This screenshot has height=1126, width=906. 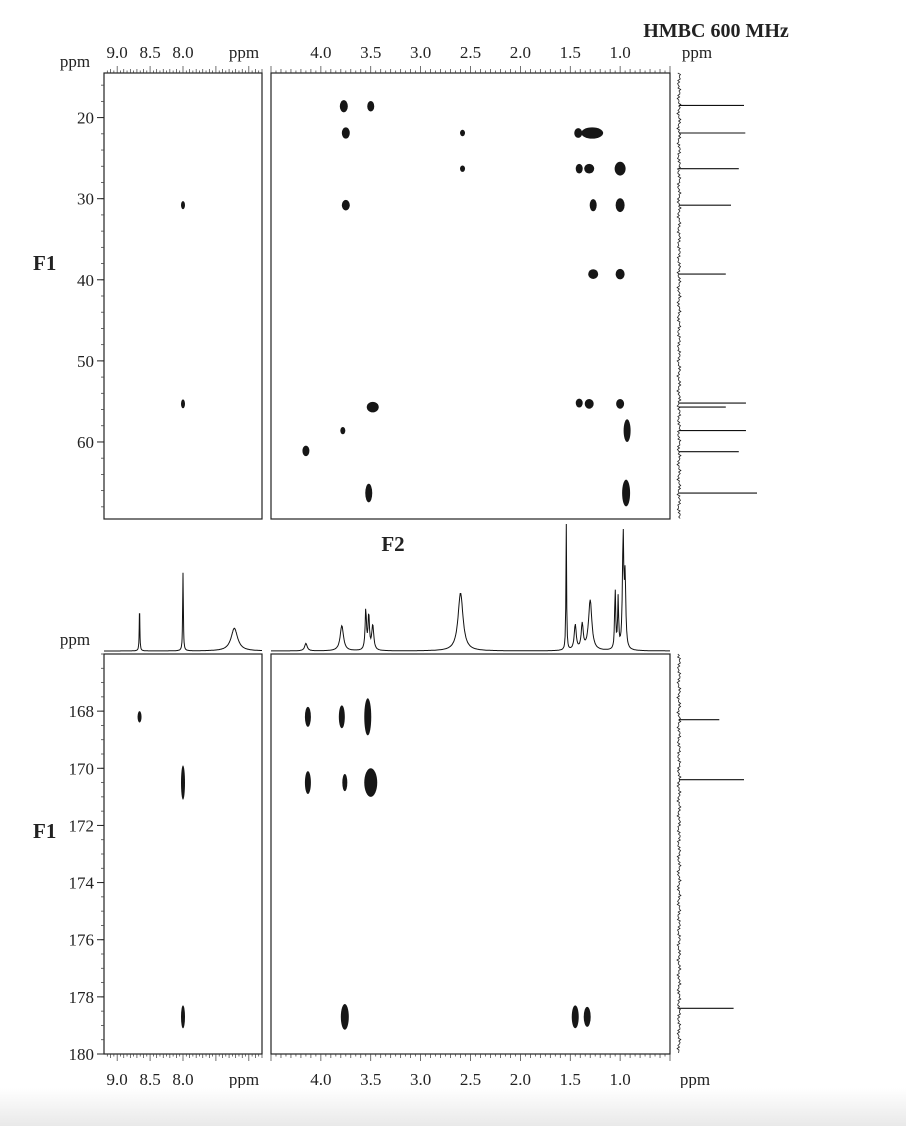 I want to click on lower-projection-unit-label: ppm, so click(x=695, y=1079).